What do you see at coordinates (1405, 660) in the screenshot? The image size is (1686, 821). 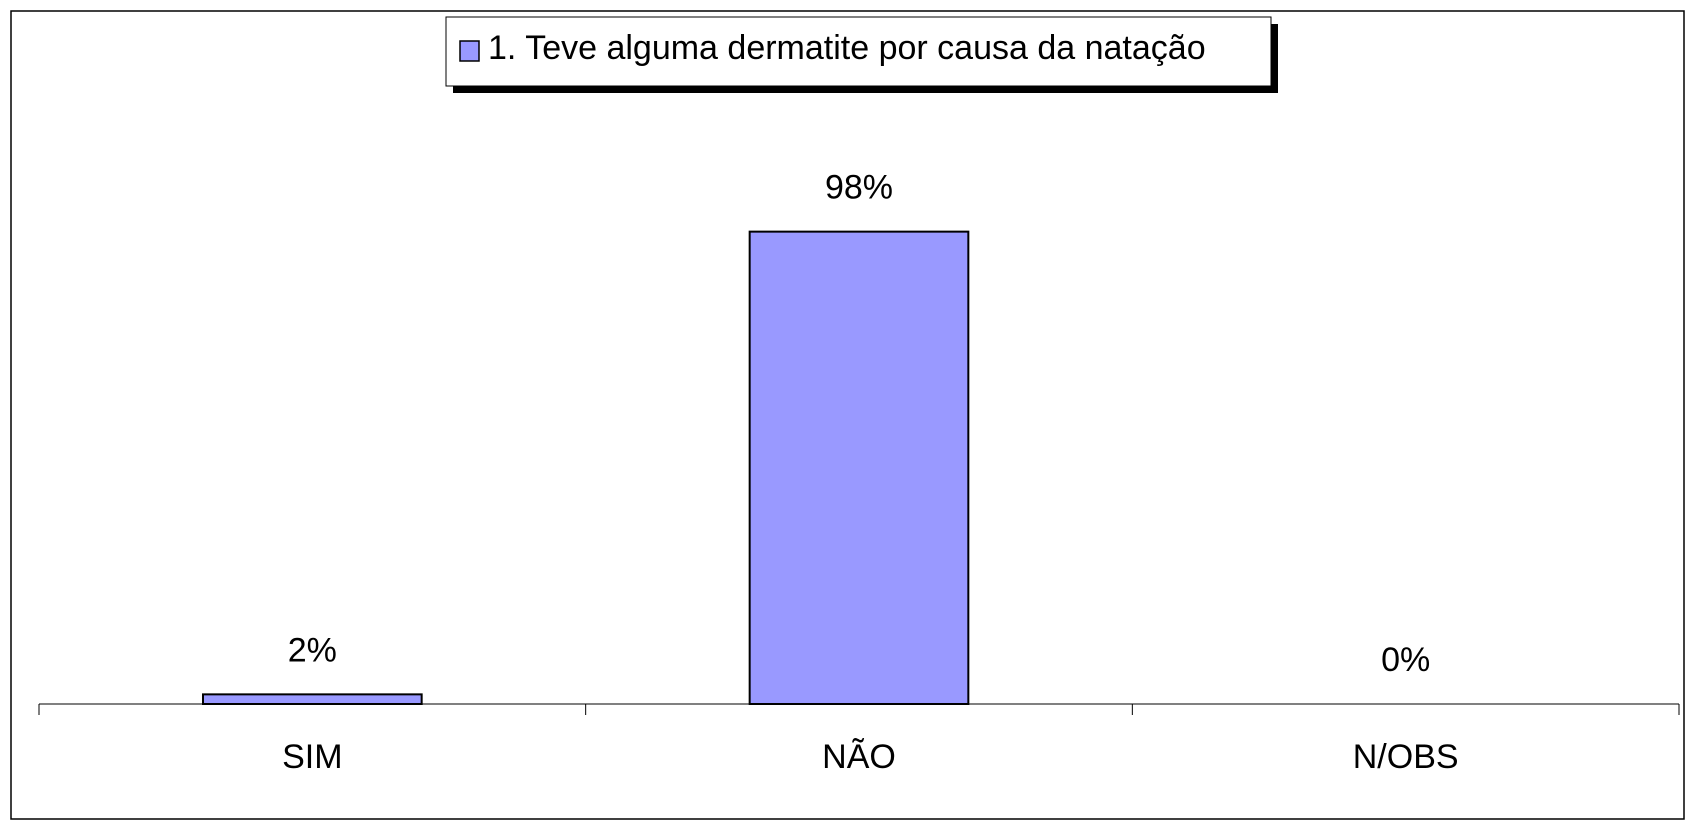 I see `value-label: 0%` at bounding box center [1405, 660].